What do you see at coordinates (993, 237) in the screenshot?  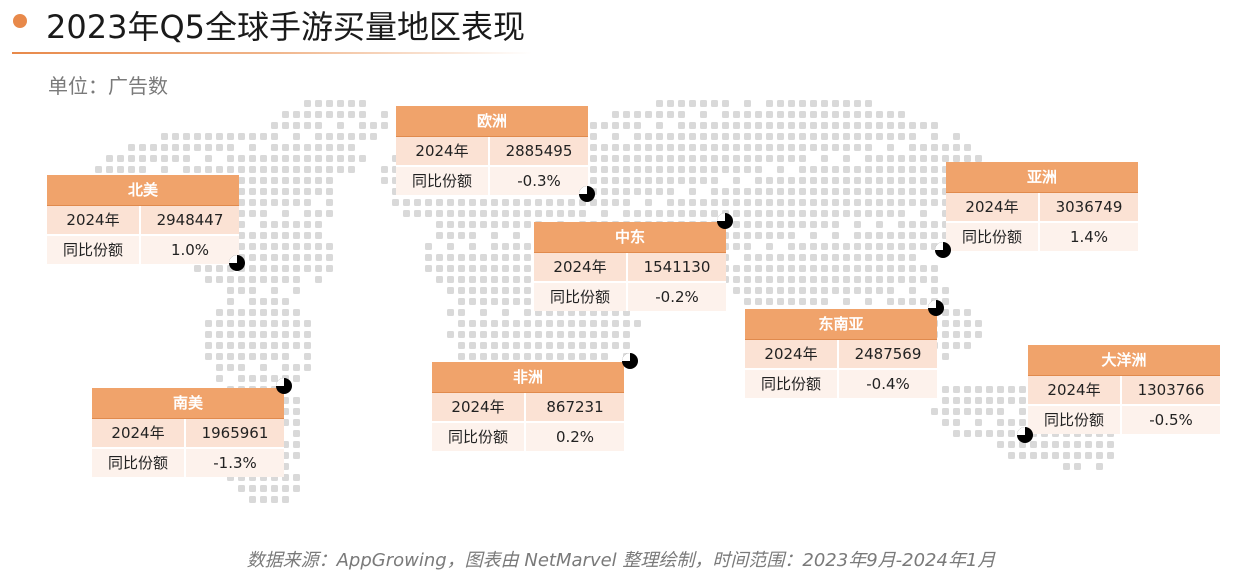 I see `yoy-label: 同比份额` at bounding box center [993, 237].